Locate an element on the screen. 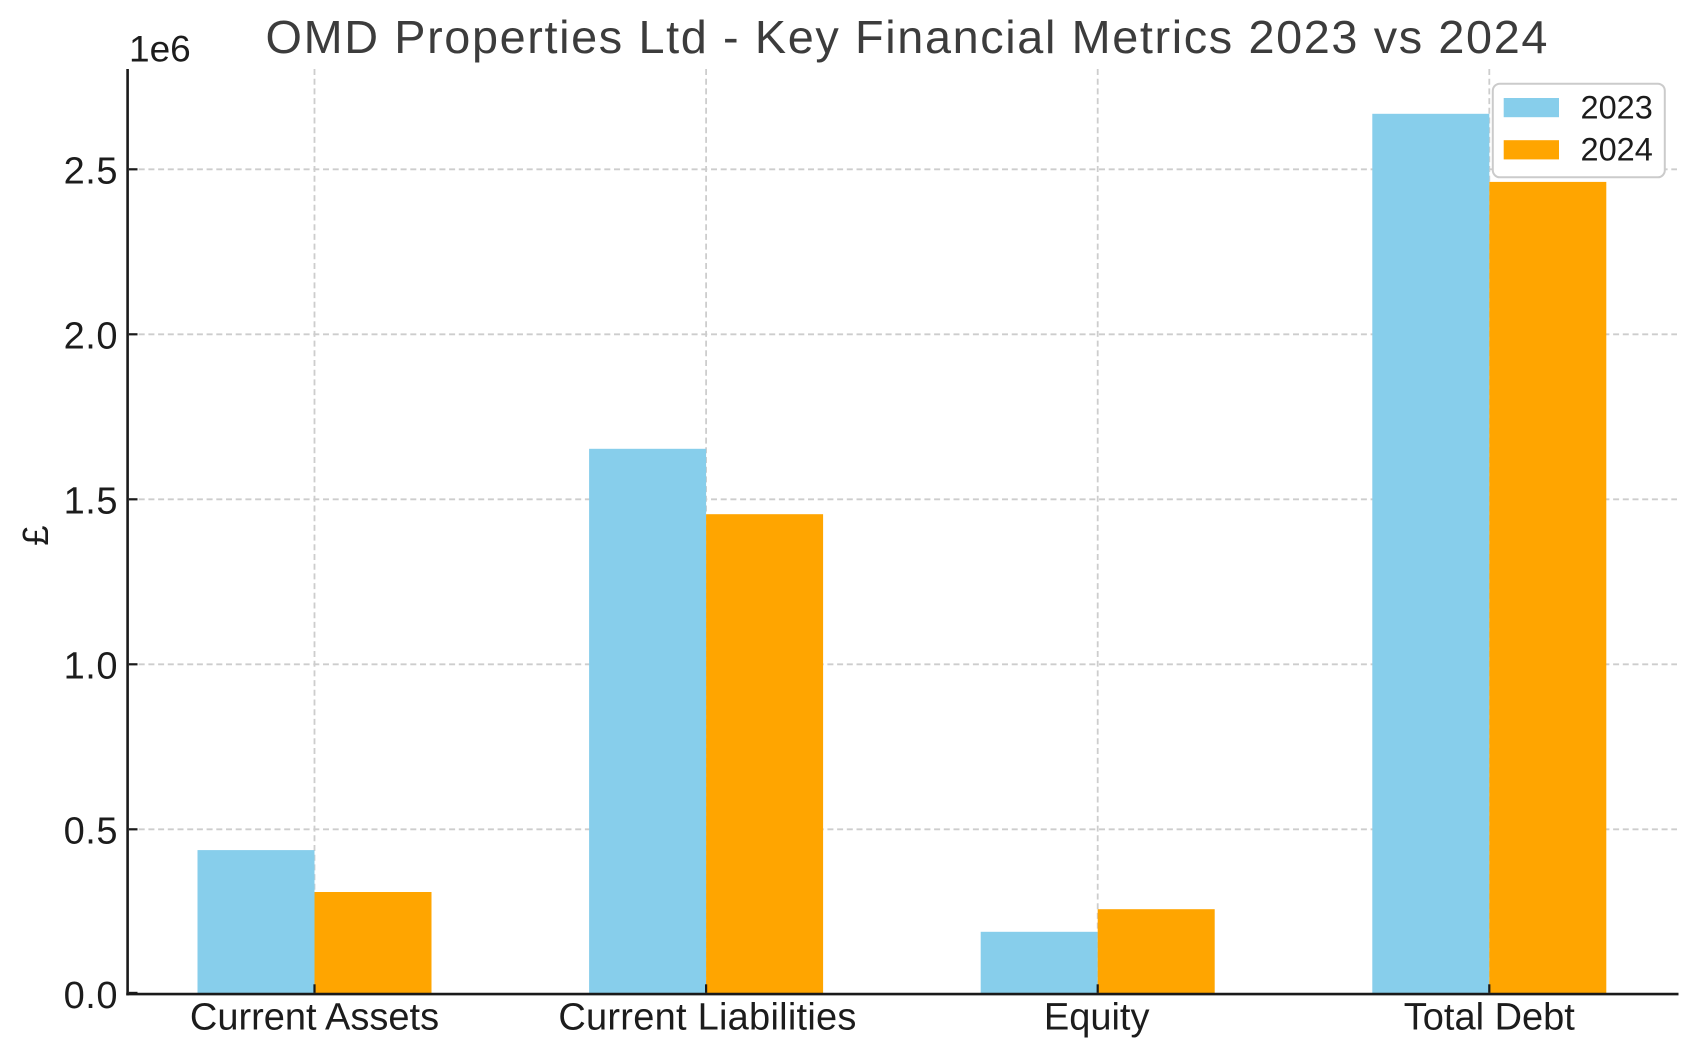 This screenshot has width=1697, height=1062. svg-text: 2023 is located at coordinates (1617, 108).